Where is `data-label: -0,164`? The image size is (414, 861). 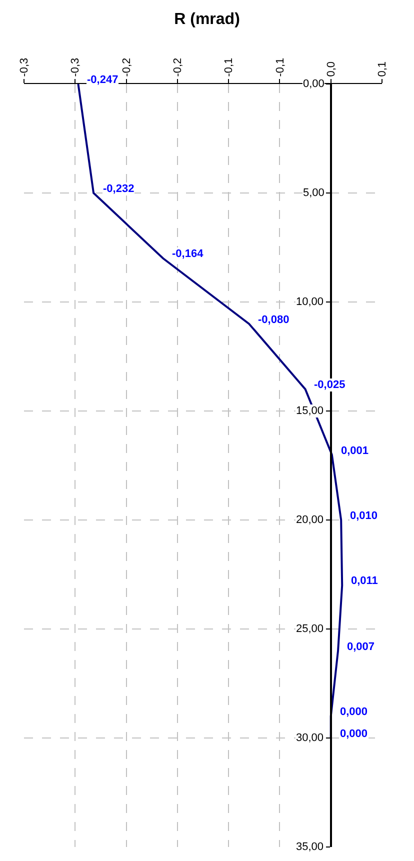
data-label: -0,164 is located at coordinates (188, 254).